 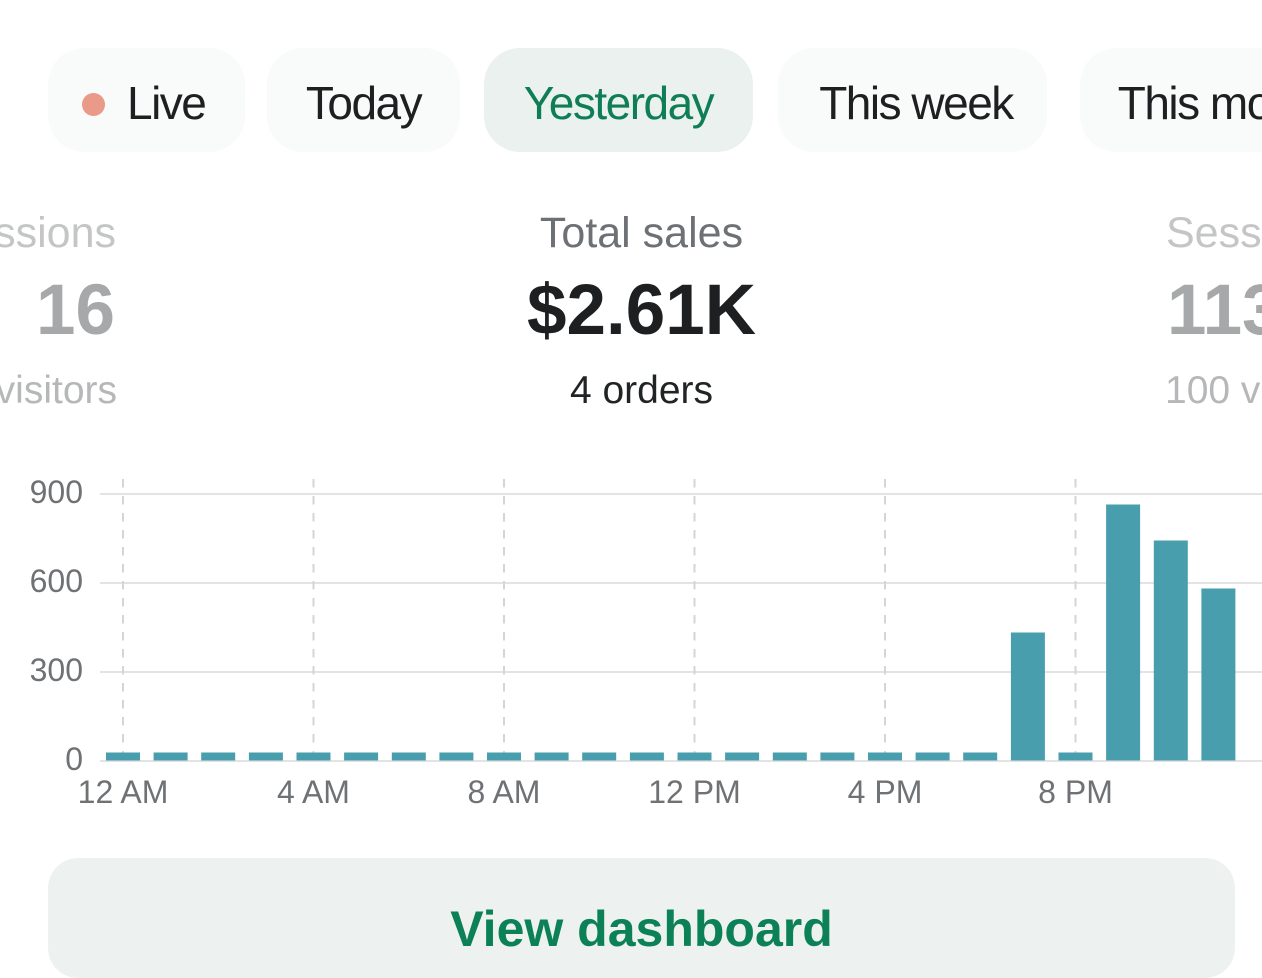 What do you see at coordinates (885, 792) in the screenshot?
I see `svg-text: 4 PM` at bounding box center [885, 792].